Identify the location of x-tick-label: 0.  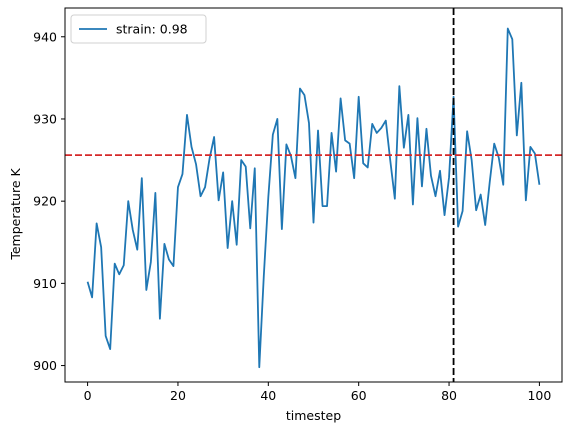
(88, 395).